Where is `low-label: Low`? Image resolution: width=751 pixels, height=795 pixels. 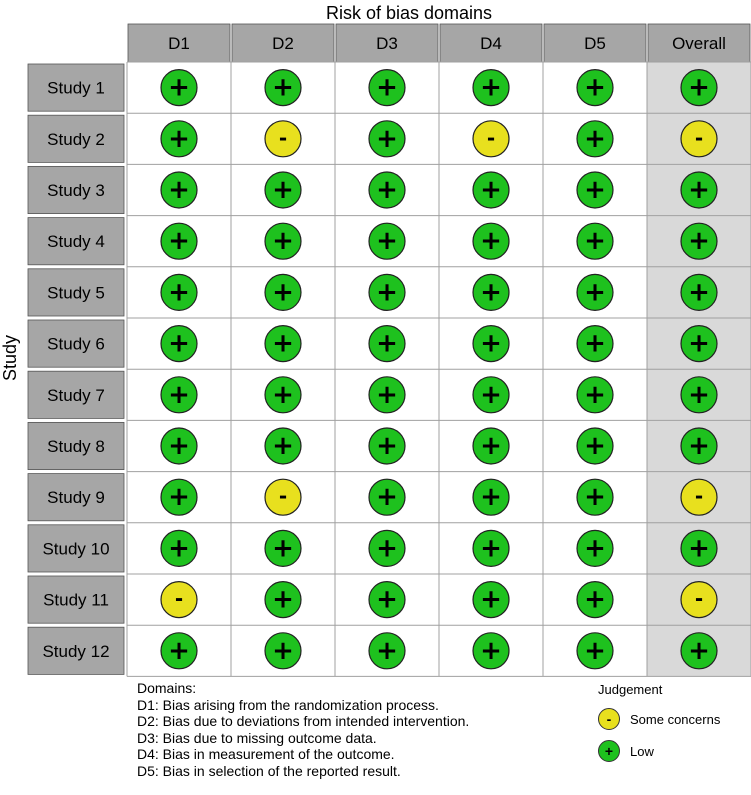
low-label: Low is located at coordinates (642, 751).